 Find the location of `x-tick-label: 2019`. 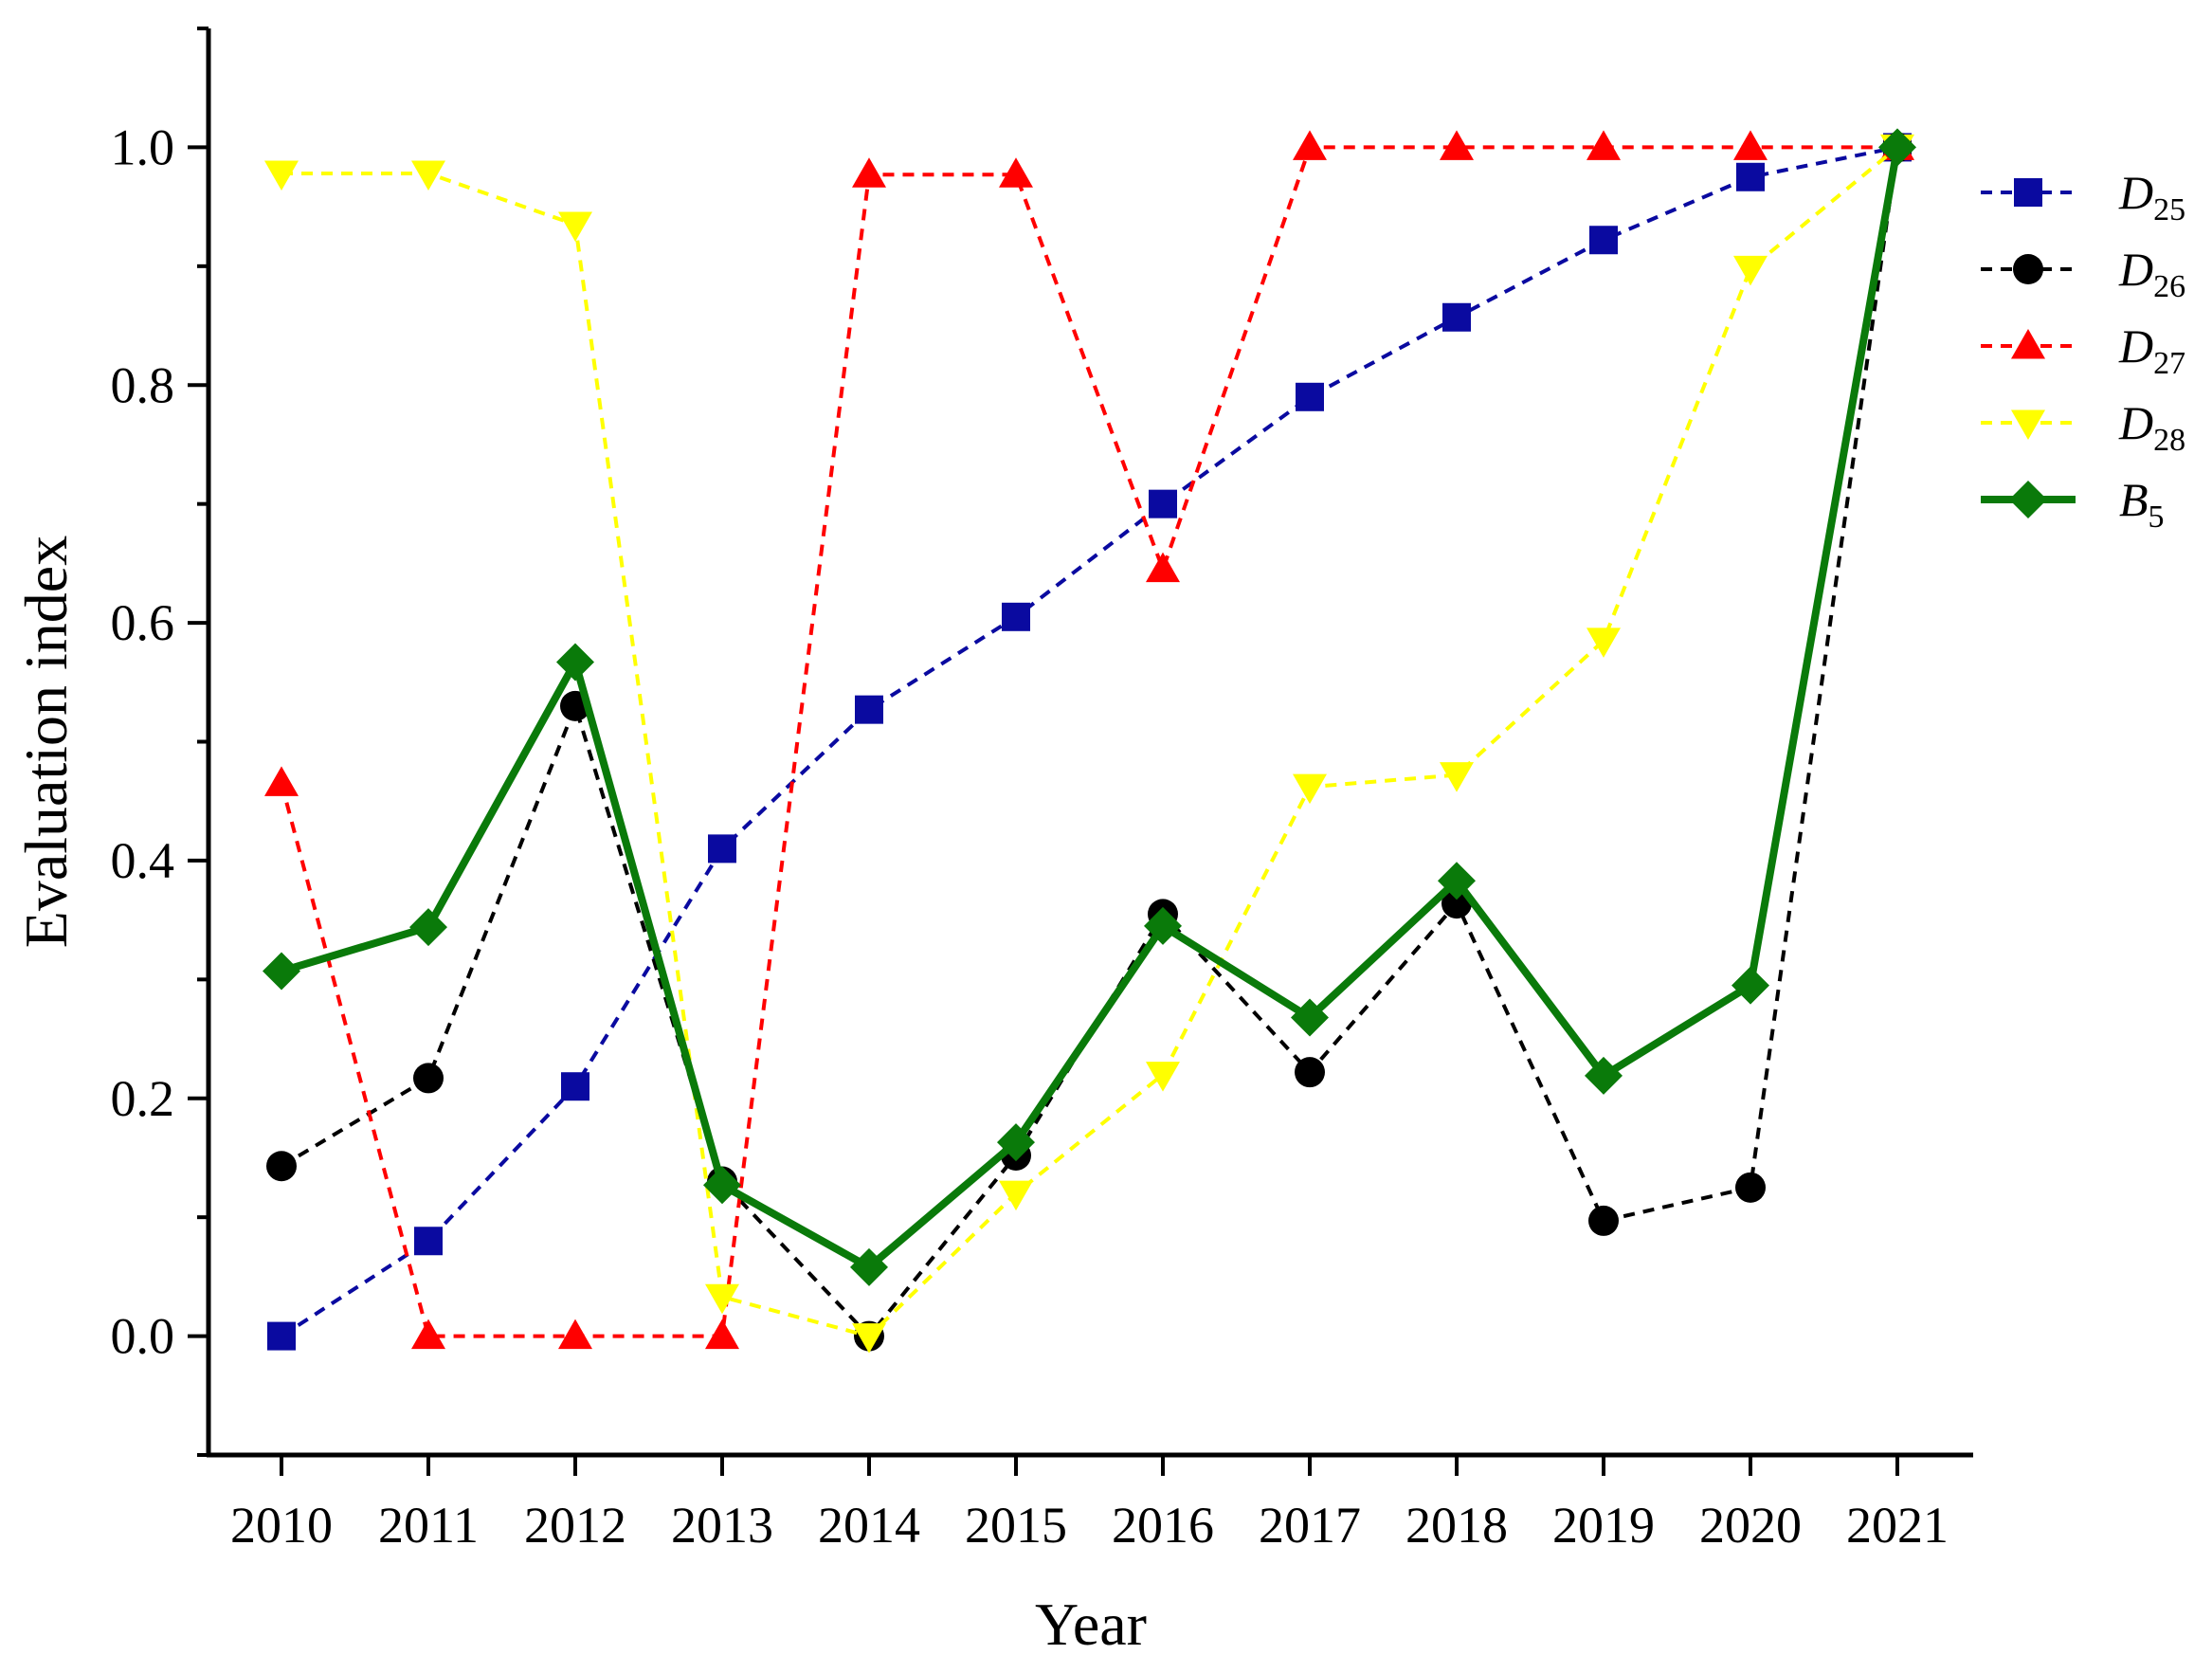

x-tick-label: 2019 is located at coordinates (1603, 1525).